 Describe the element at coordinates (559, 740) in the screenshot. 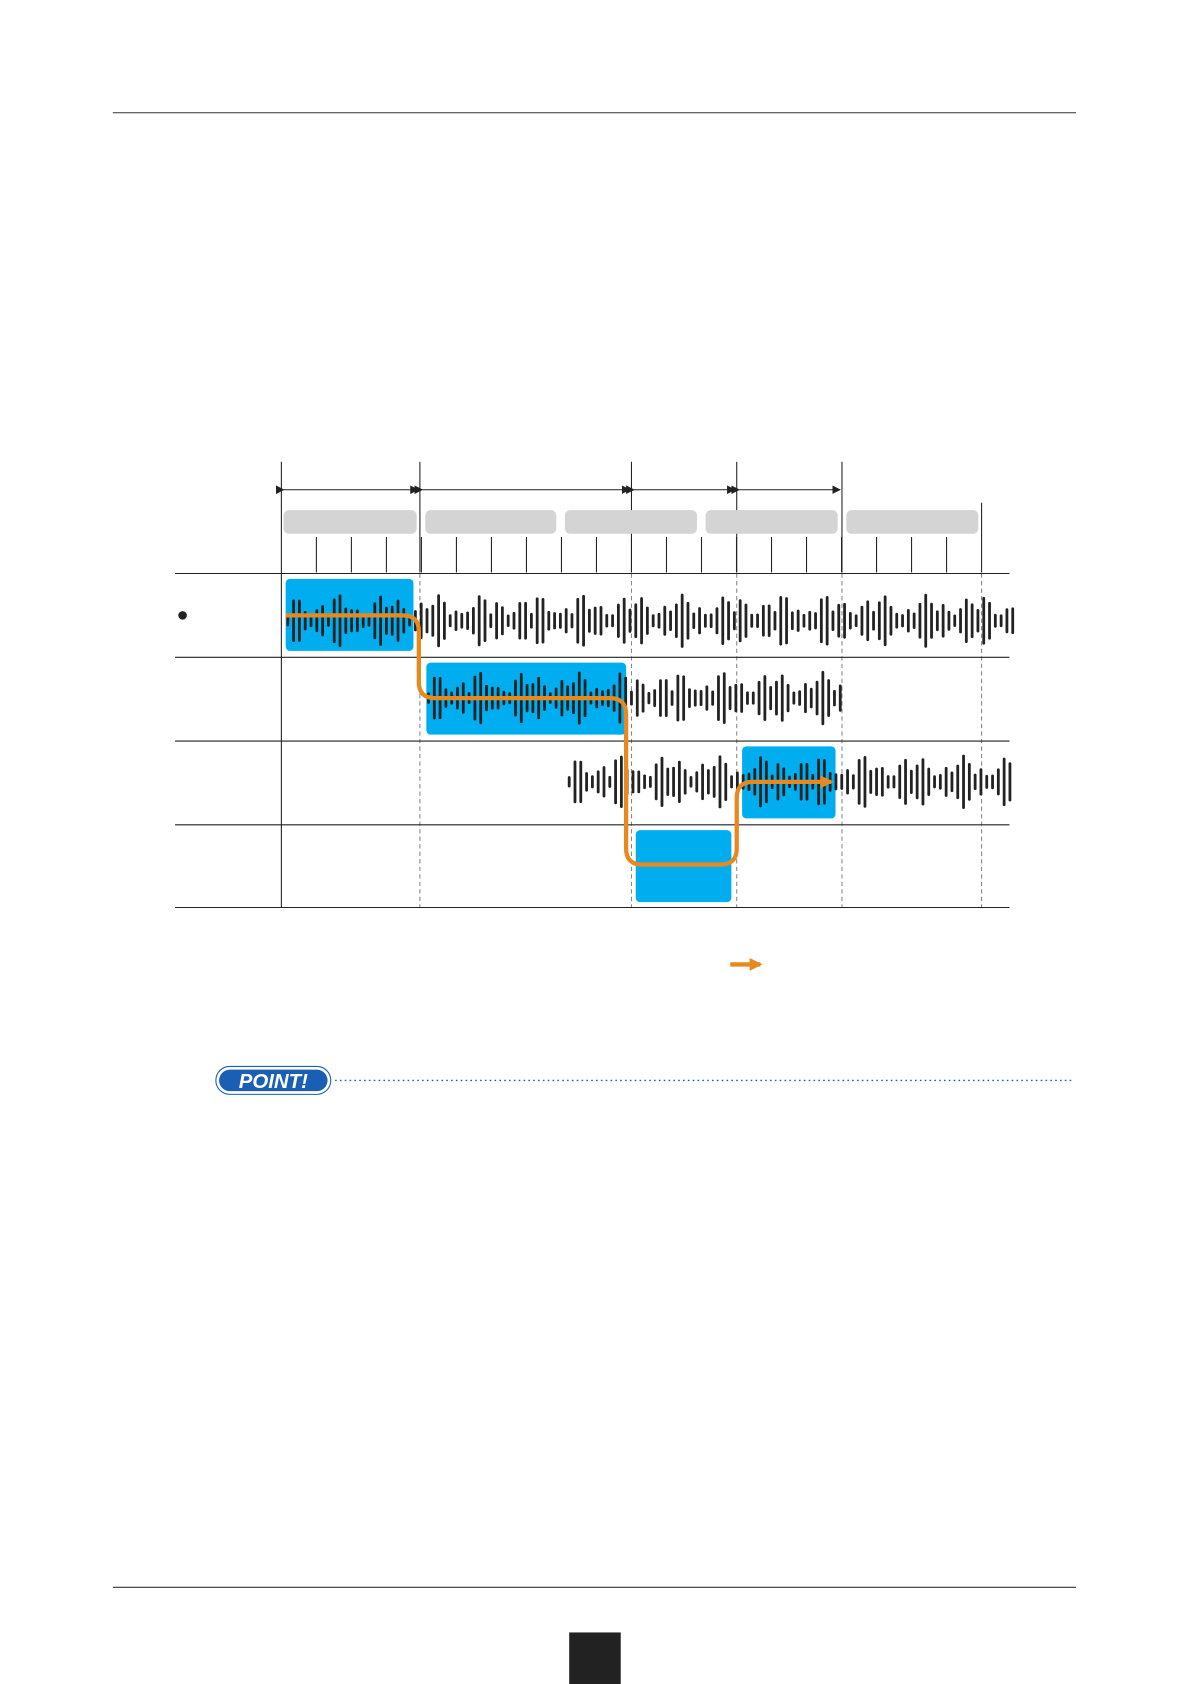

I see `flow-path` at that location.